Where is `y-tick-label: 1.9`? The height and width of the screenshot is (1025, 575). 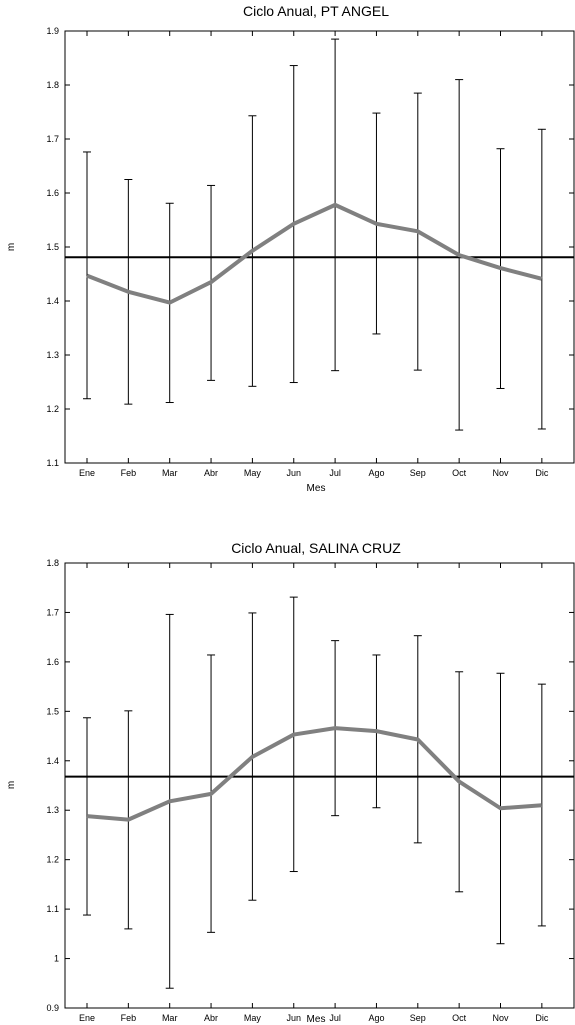 y-tick-label: 1.9 is located at coordinates (52, 31).